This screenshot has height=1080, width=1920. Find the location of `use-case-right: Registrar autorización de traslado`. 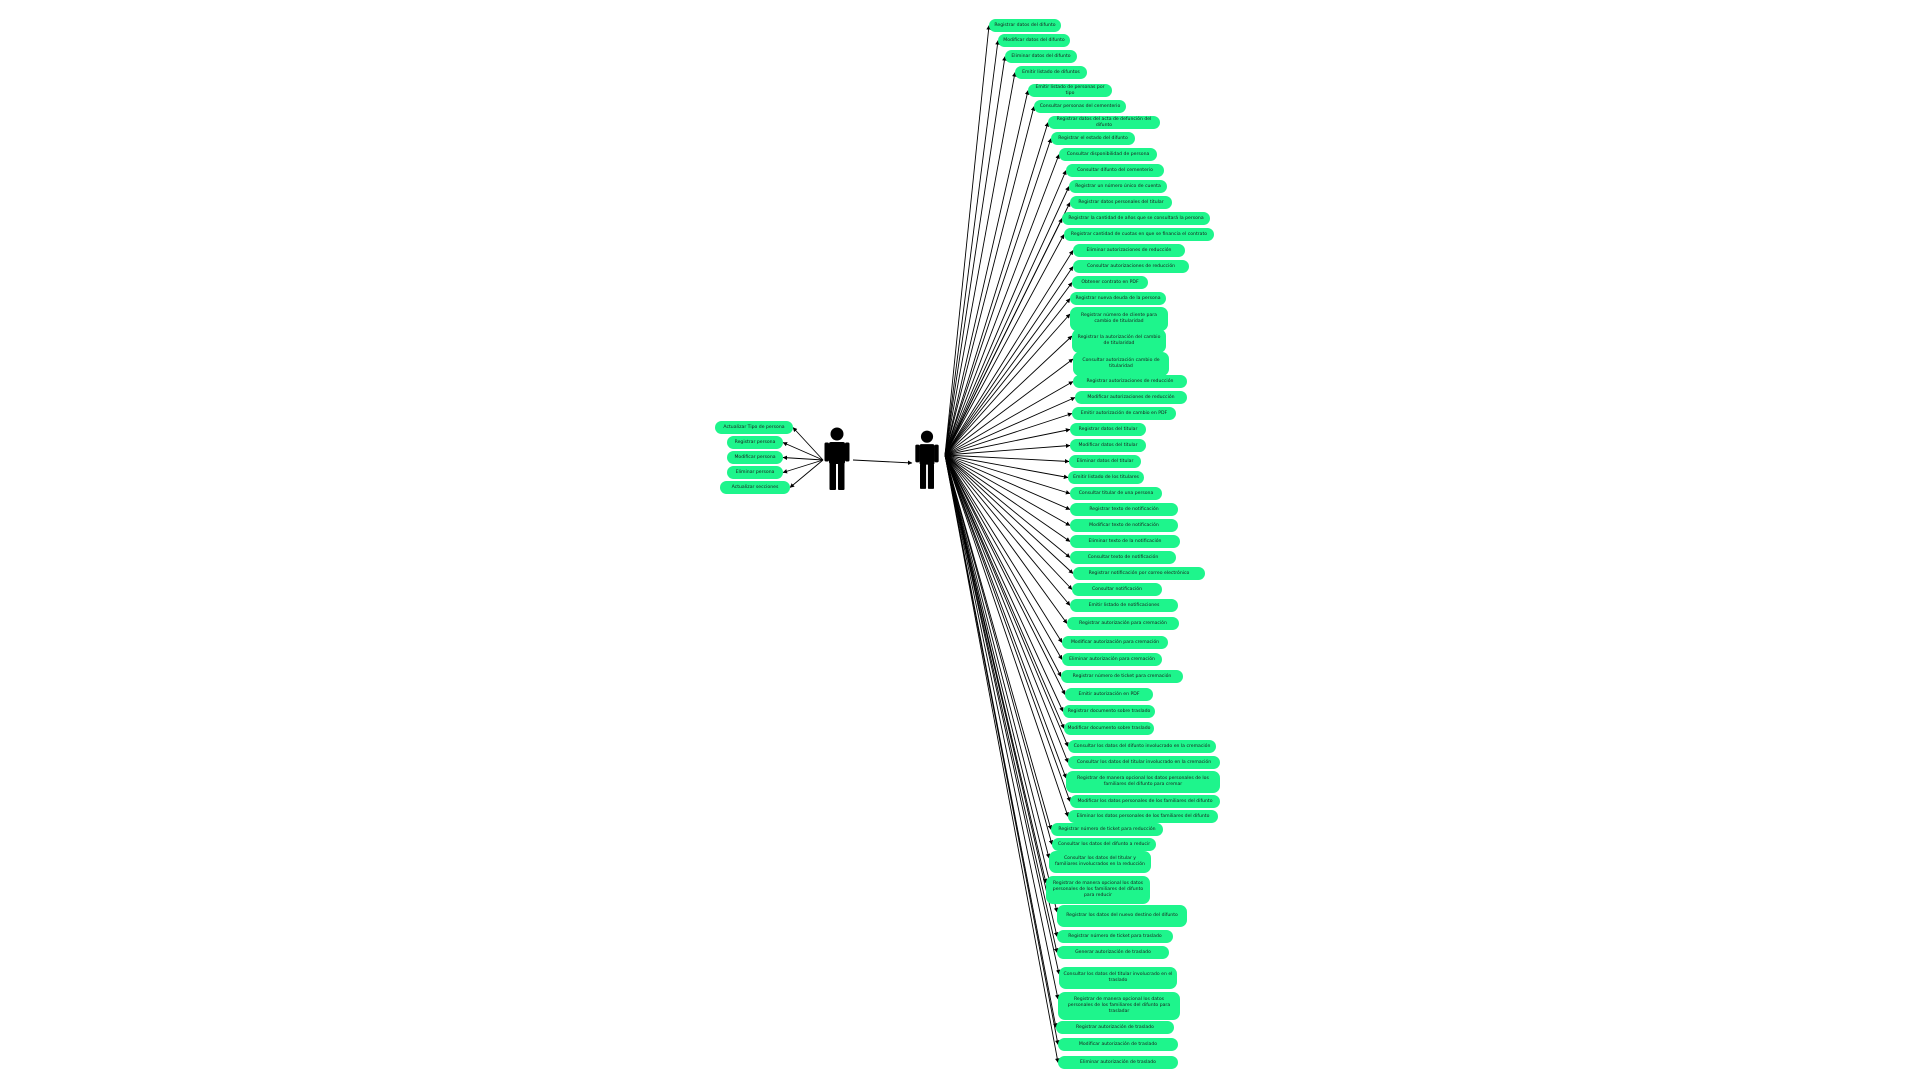

use-case-right: Registrar autorización de traslado is located at coordinates (1115, 1027).